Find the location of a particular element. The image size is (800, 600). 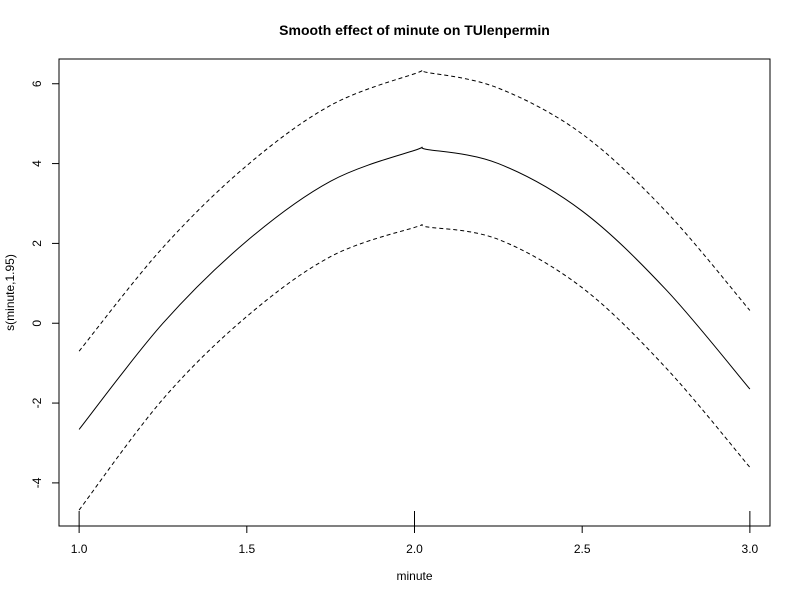

chart-title: Smooth effect of minute on TUlenpermin is located at coordinates (414, 30).